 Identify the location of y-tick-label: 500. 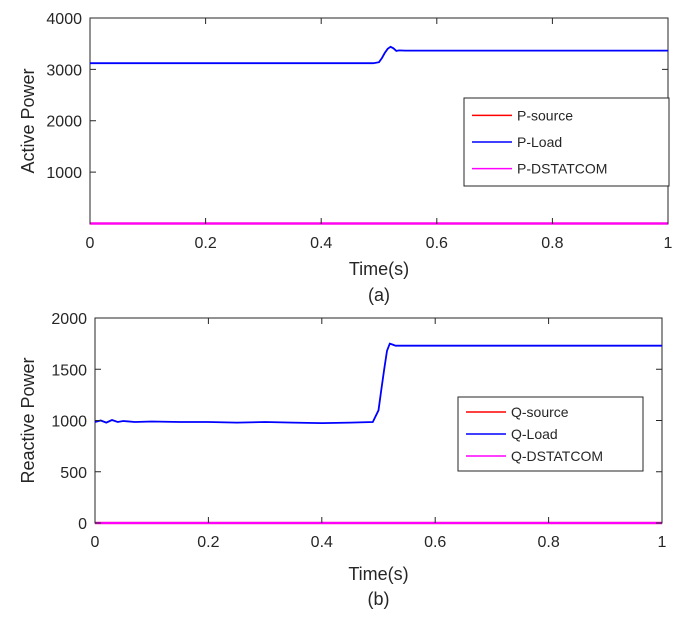
(73, 473).